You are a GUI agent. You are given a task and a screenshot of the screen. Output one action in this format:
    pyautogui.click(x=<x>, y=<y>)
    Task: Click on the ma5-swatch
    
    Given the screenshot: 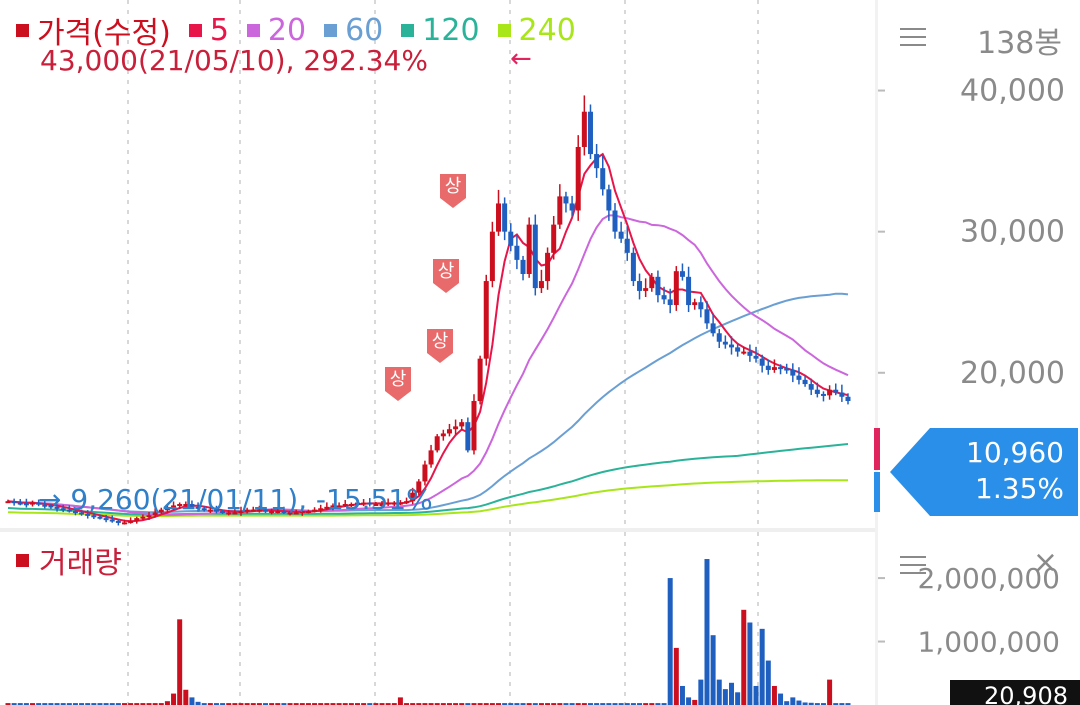 What is the action you would take?
    pyautogui.click(x=195, y=30)
    